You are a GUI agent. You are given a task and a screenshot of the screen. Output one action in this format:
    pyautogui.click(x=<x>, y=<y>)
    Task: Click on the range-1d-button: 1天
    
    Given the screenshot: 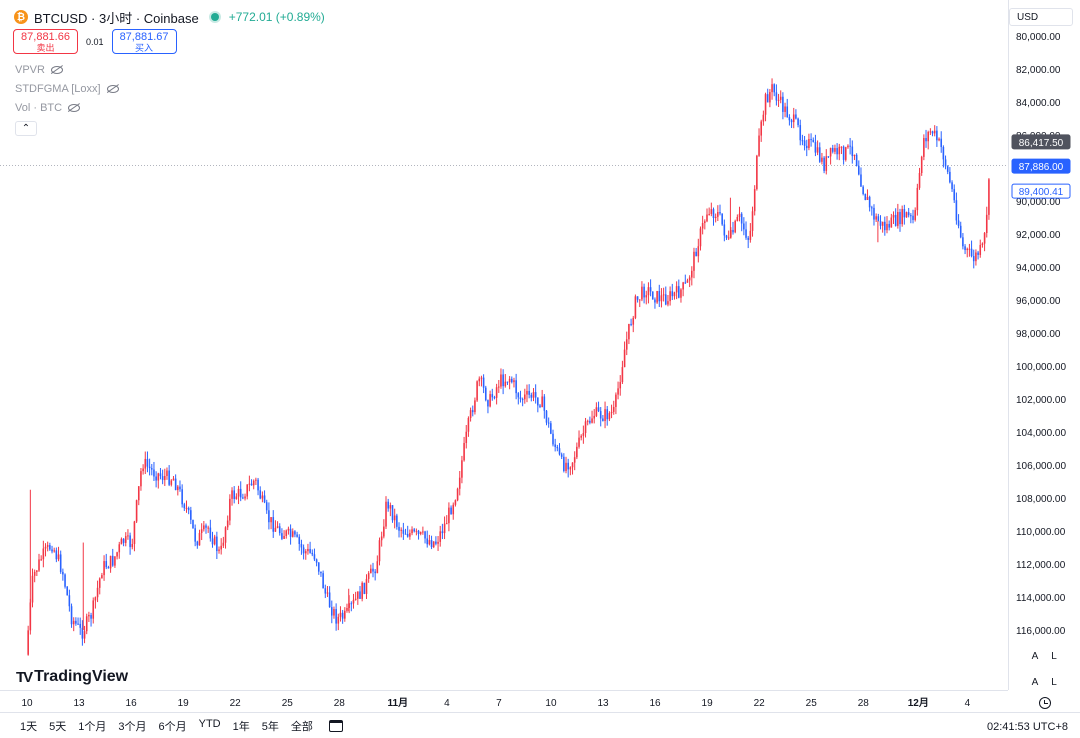 What is the action you would take?
    pyautogui.click(x=29, y=726)
    